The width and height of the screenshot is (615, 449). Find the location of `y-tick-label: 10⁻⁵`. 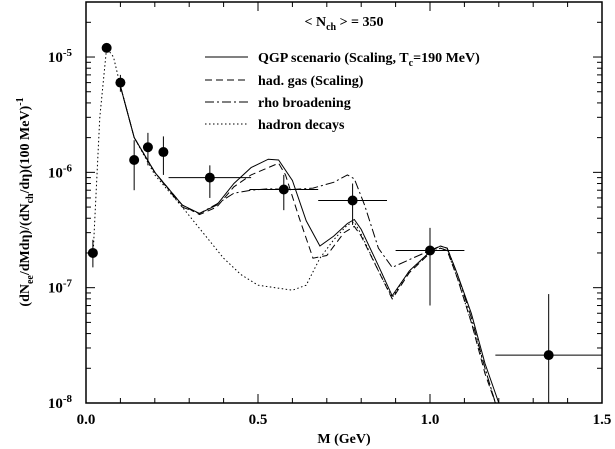

y-tick-label: 10⁻⁵ is located at coordinates (60, 56).